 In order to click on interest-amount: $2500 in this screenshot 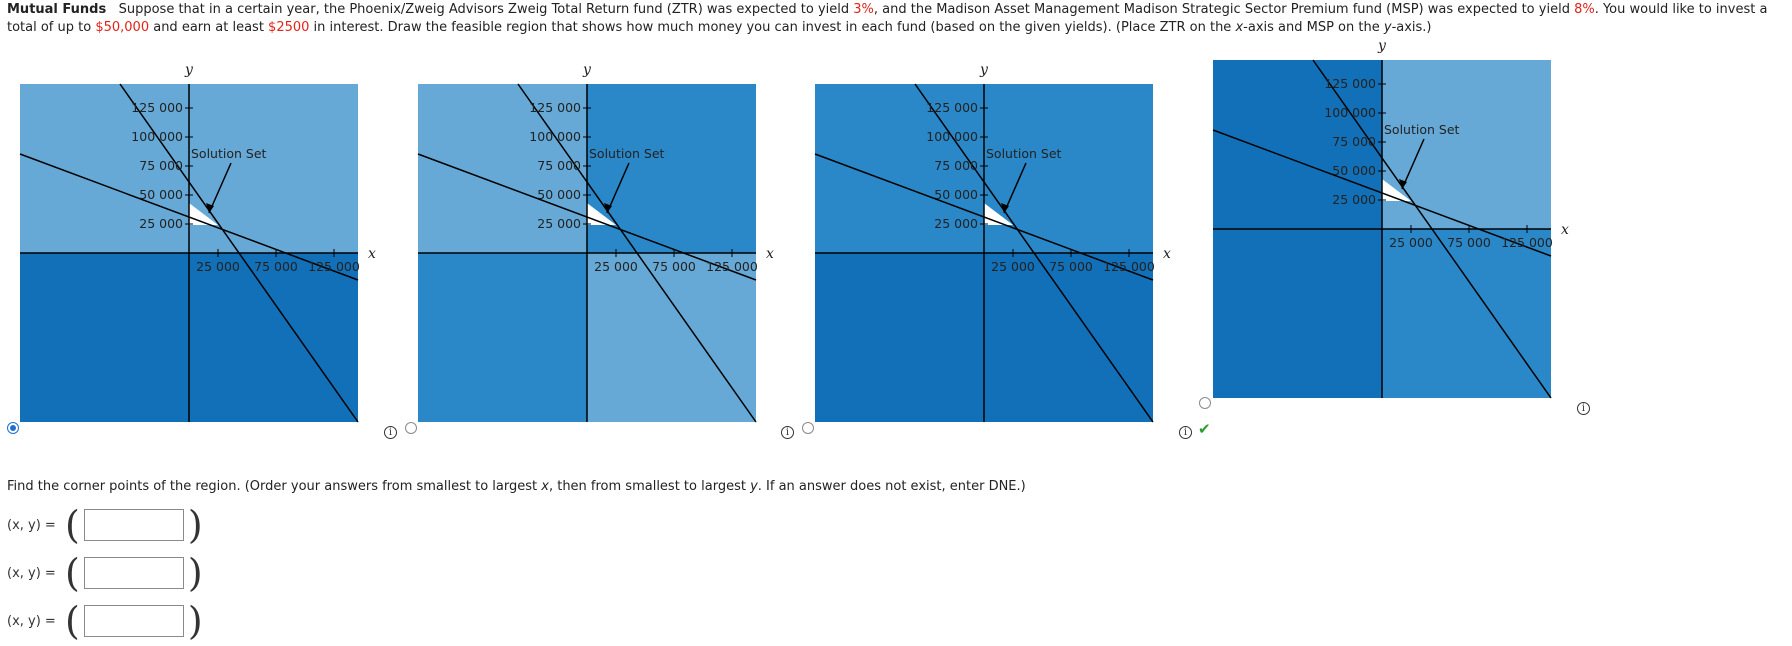, I will do `click(289, 27)`.